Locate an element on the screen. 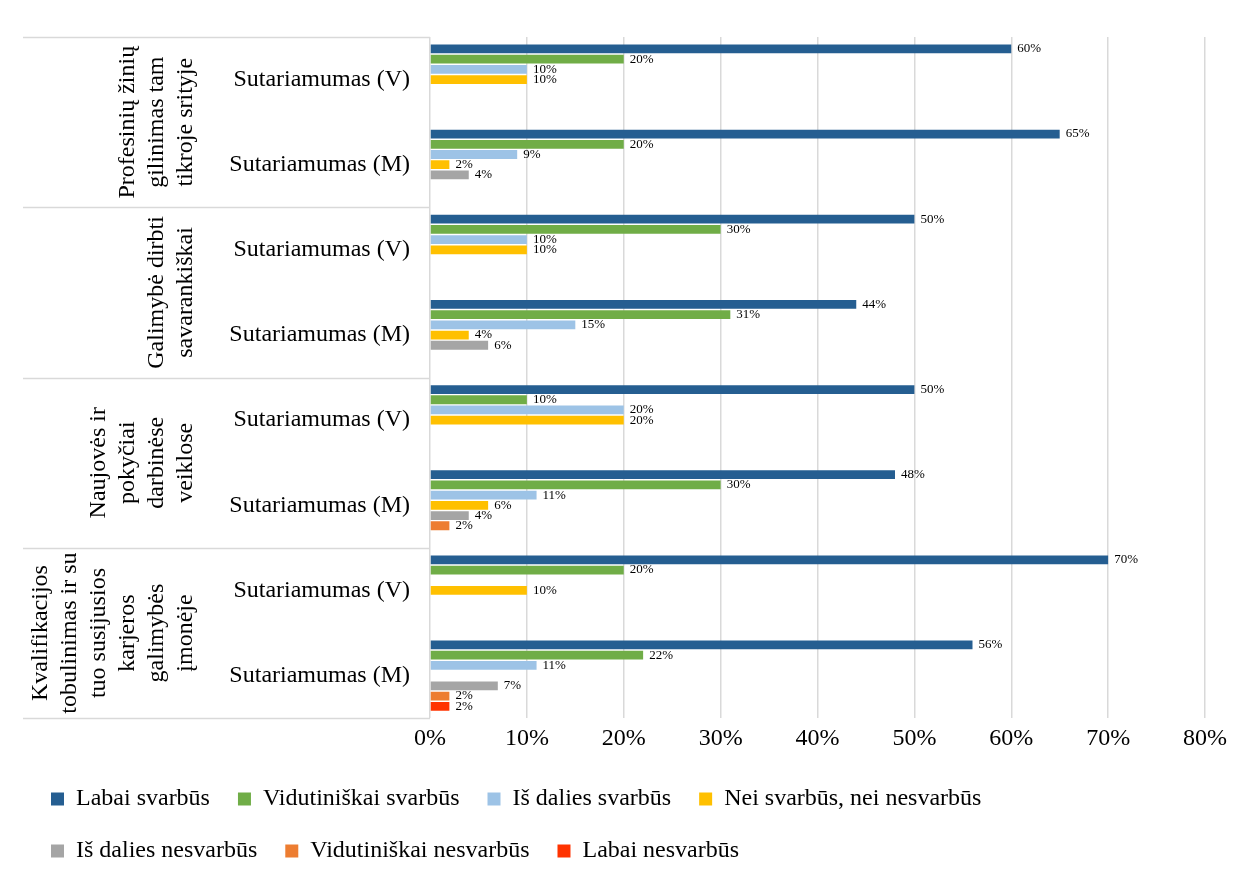 The image size is (1246, 873). legend-label: Nei svarbūs, nei nesvarbūs is located at coordinates (853, 797).